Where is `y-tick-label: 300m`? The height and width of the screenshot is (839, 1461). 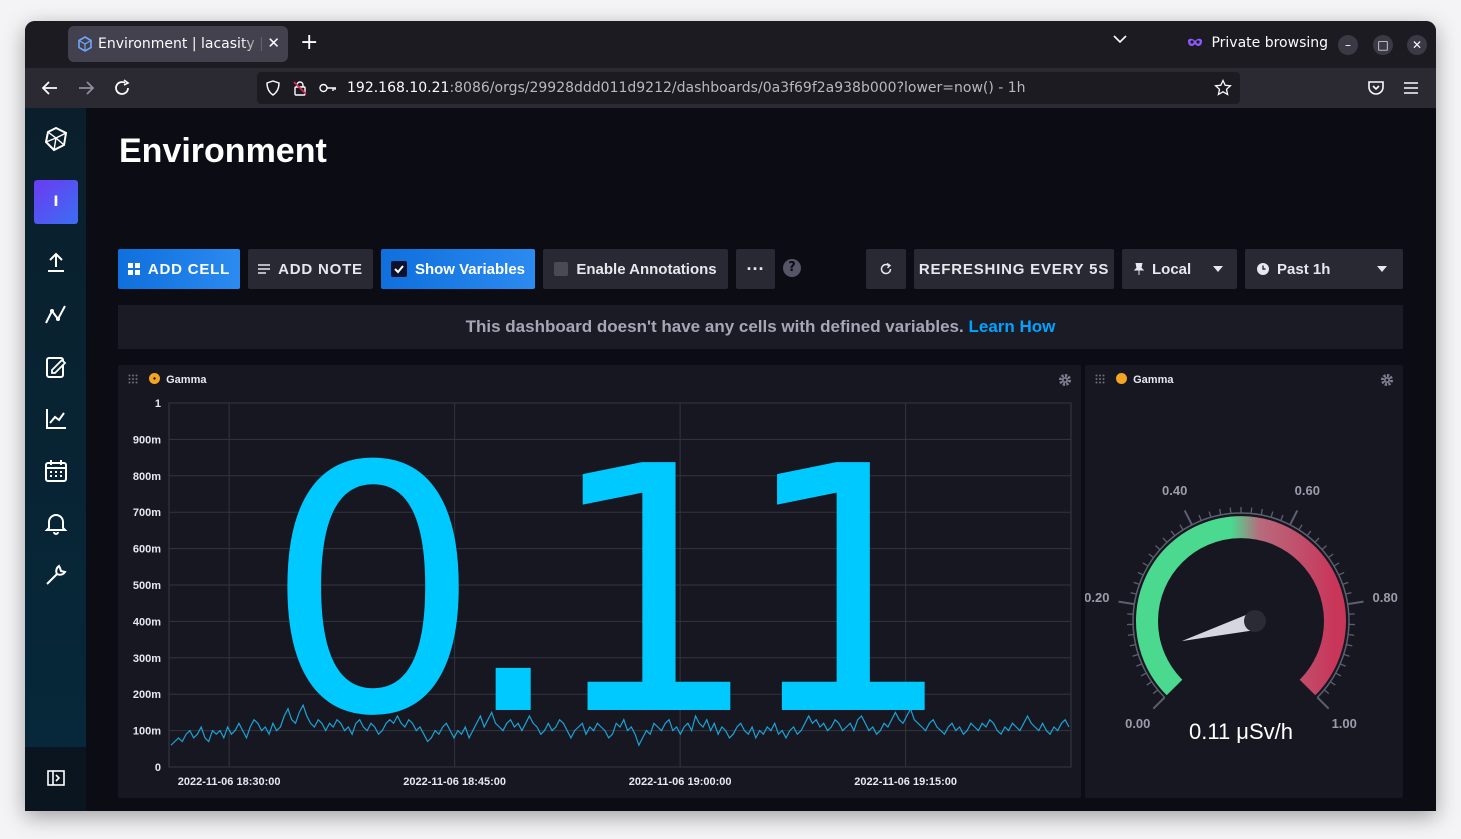
y-tick-label: 300m is located at coordinates (147, 659).